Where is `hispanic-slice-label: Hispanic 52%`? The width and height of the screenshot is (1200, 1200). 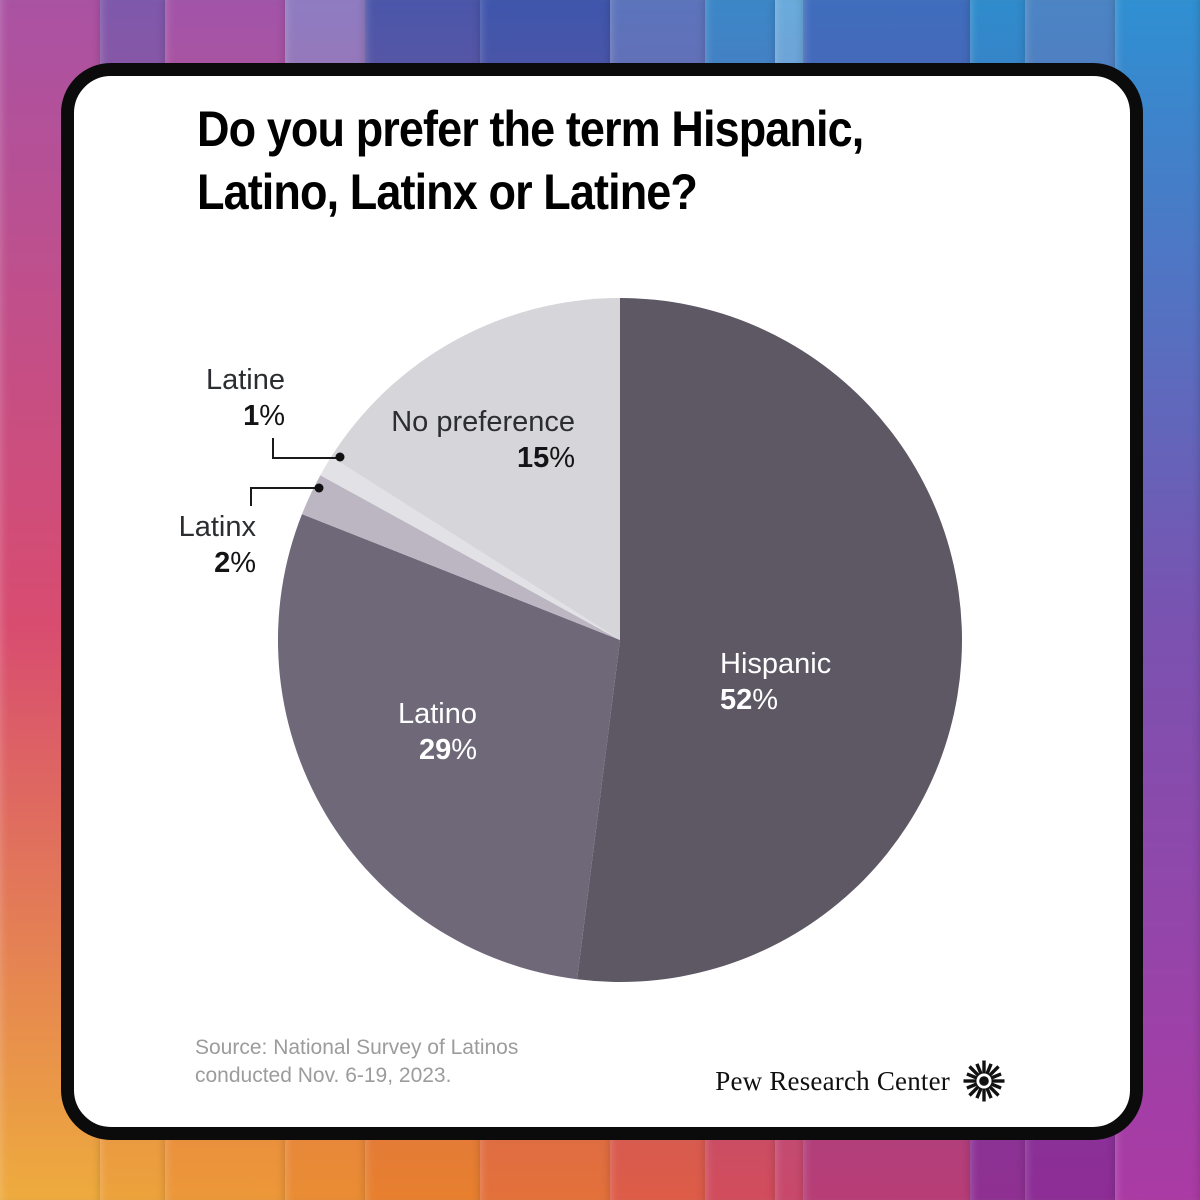 hispanic-slice-label: Hispanic 52% is located at coordinates (775, 682).